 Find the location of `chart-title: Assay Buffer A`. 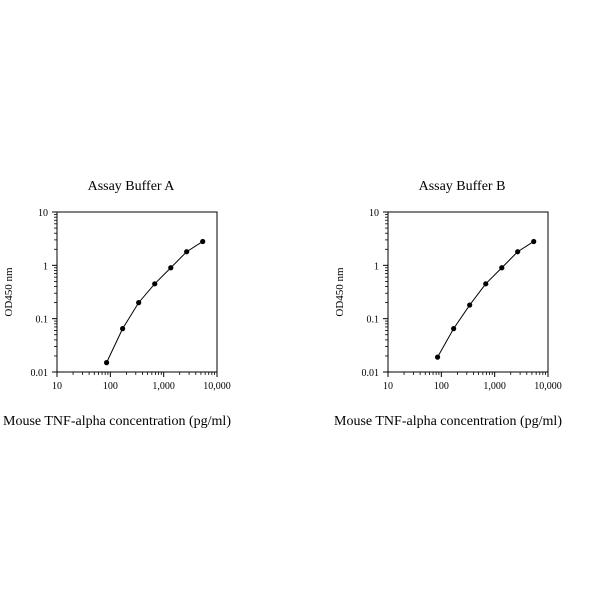

chart-title: Assay Buffer A is located at coordinates (132, 186).